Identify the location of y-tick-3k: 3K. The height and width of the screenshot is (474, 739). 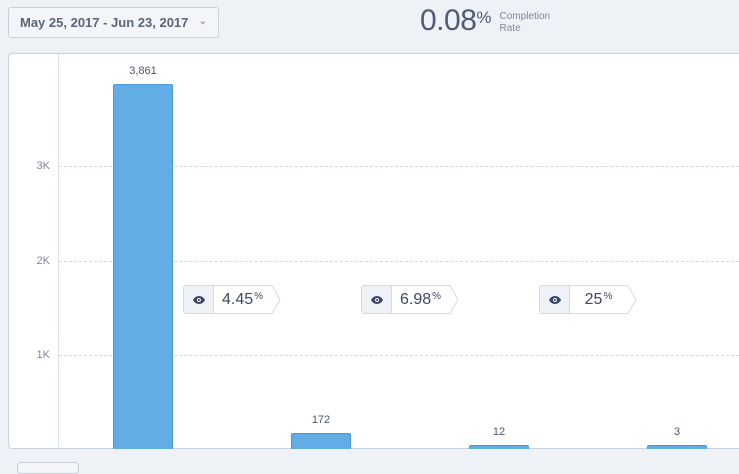
(43, 166).